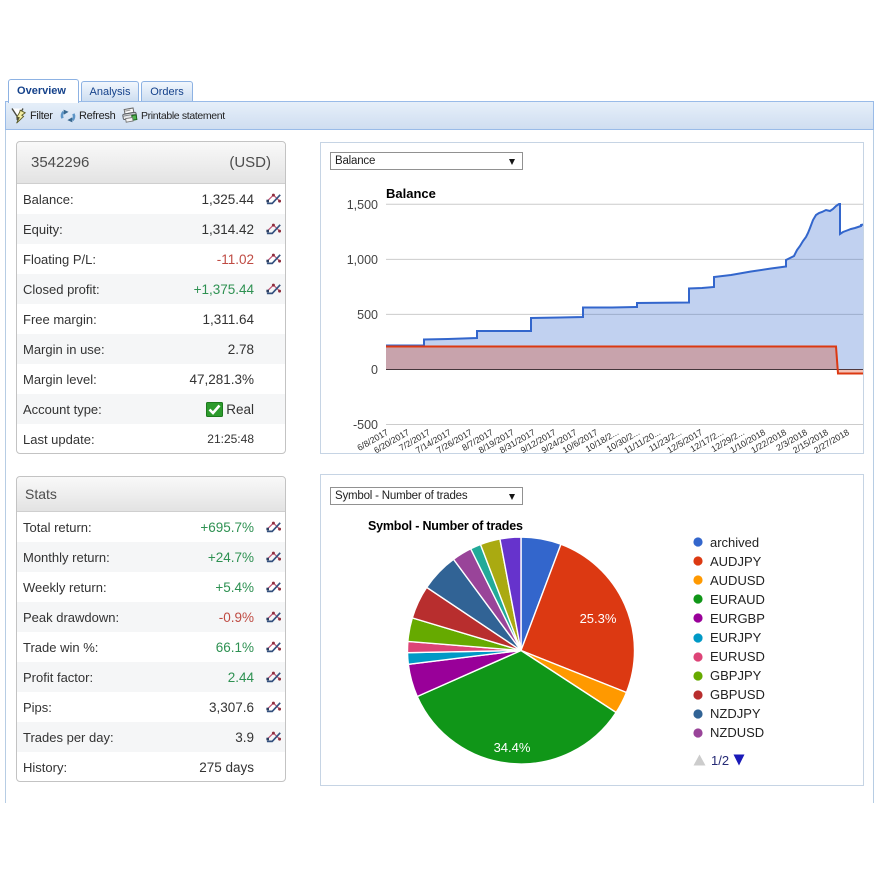 This screenshot has height=877, width=877. I want to click on svg-text: 1,500, so click(362, 205).